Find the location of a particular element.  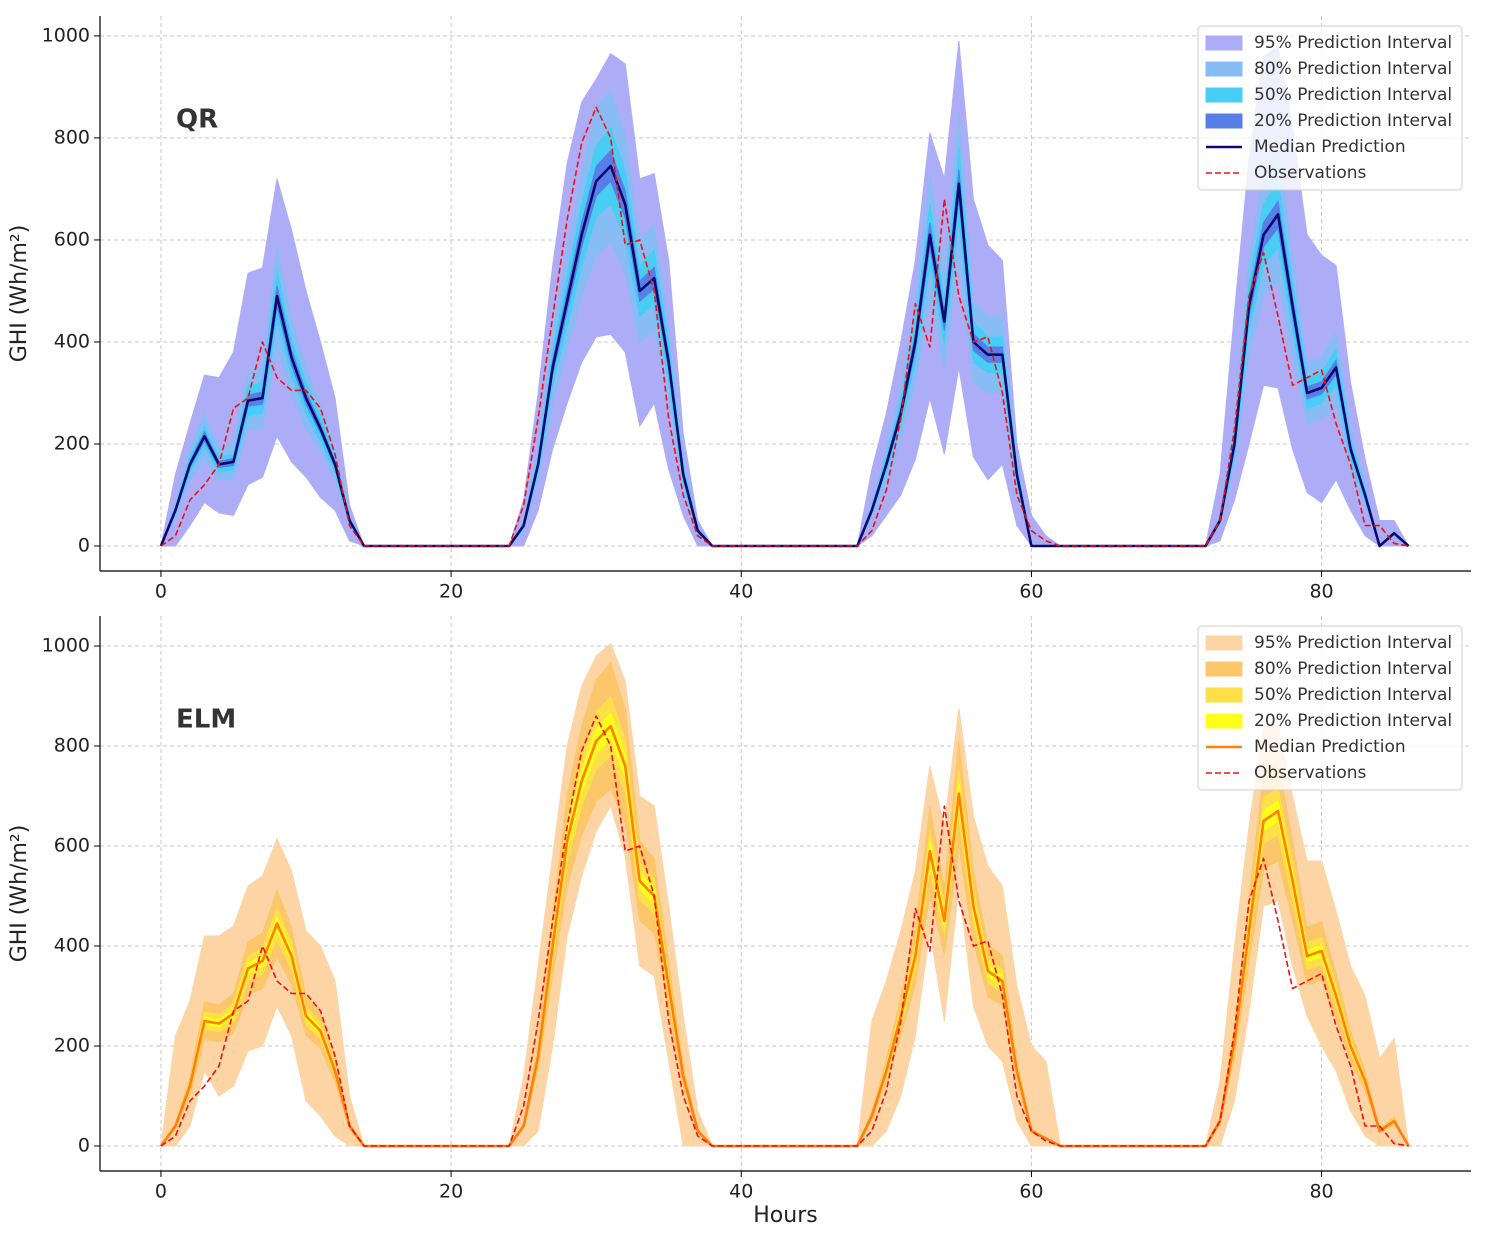

model-label: QR is located at coordinates (197, 120).